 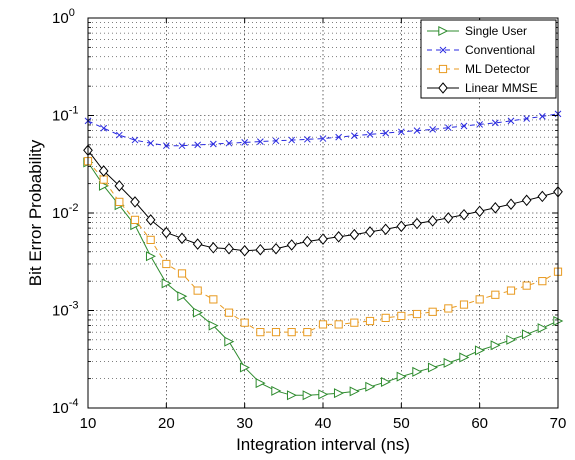 I want to click on legend-item-linear-mmse: Linear MMSE, so click(x=482, y=88).